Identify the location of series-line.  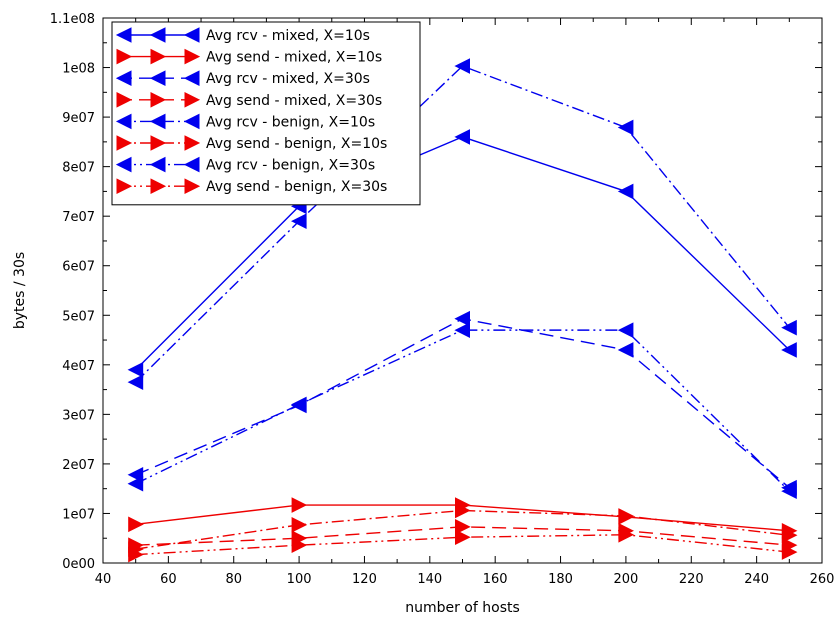
(462, 529).